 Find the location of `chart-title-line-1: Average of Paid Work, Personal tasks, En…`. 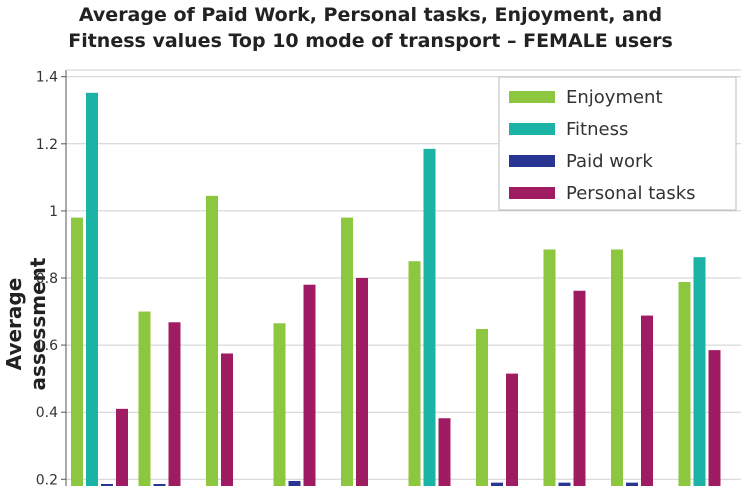

chart-title-line-1: Average of Paid Work, Personal tasks, En… is located at coordinates (370, 15).